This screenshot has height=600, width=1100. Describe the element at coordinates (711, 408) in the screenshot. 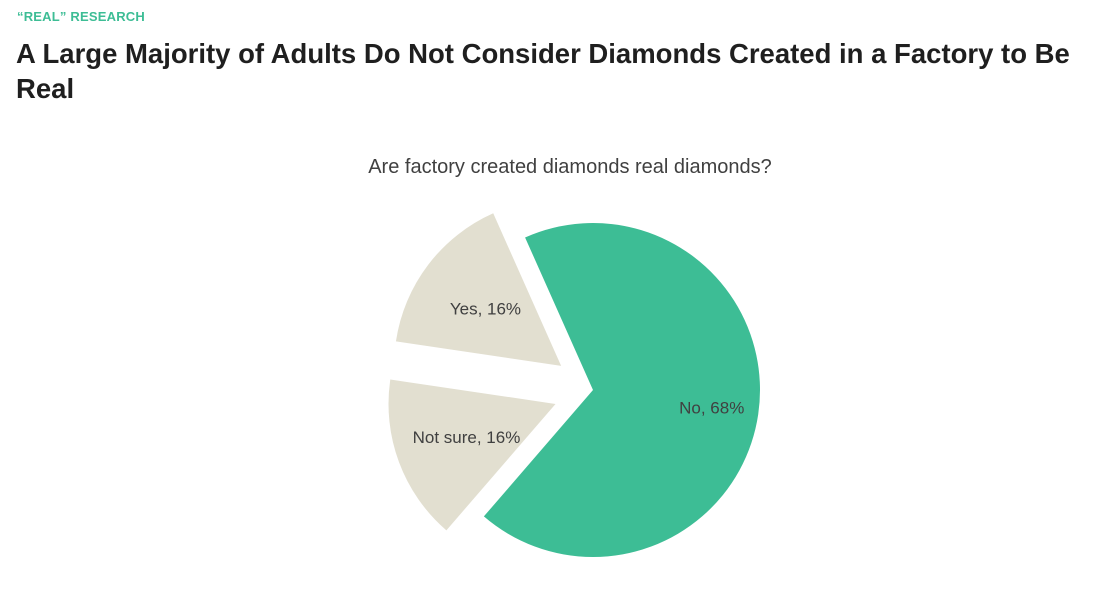

I see `data-label-no: No, 68%` at that location.